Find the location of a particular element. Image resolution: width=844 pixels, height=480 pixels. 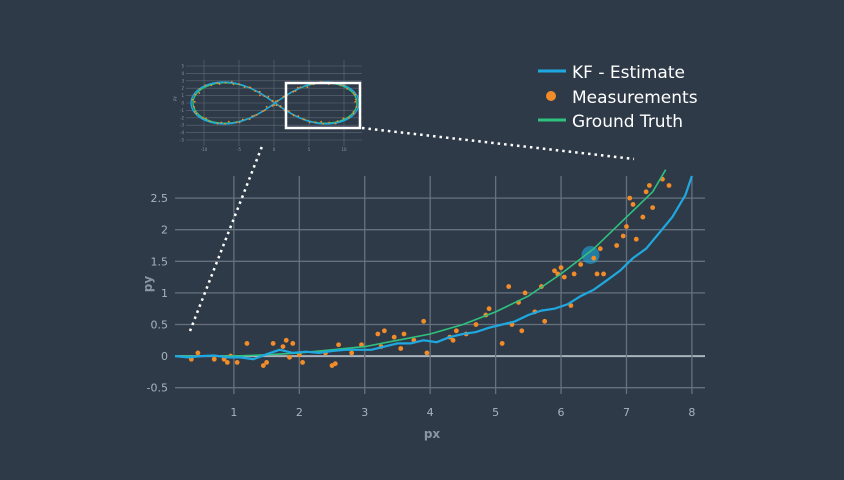

legend: KF - Estimate Measurements Ground Truth is located at coordinates (618, 97).